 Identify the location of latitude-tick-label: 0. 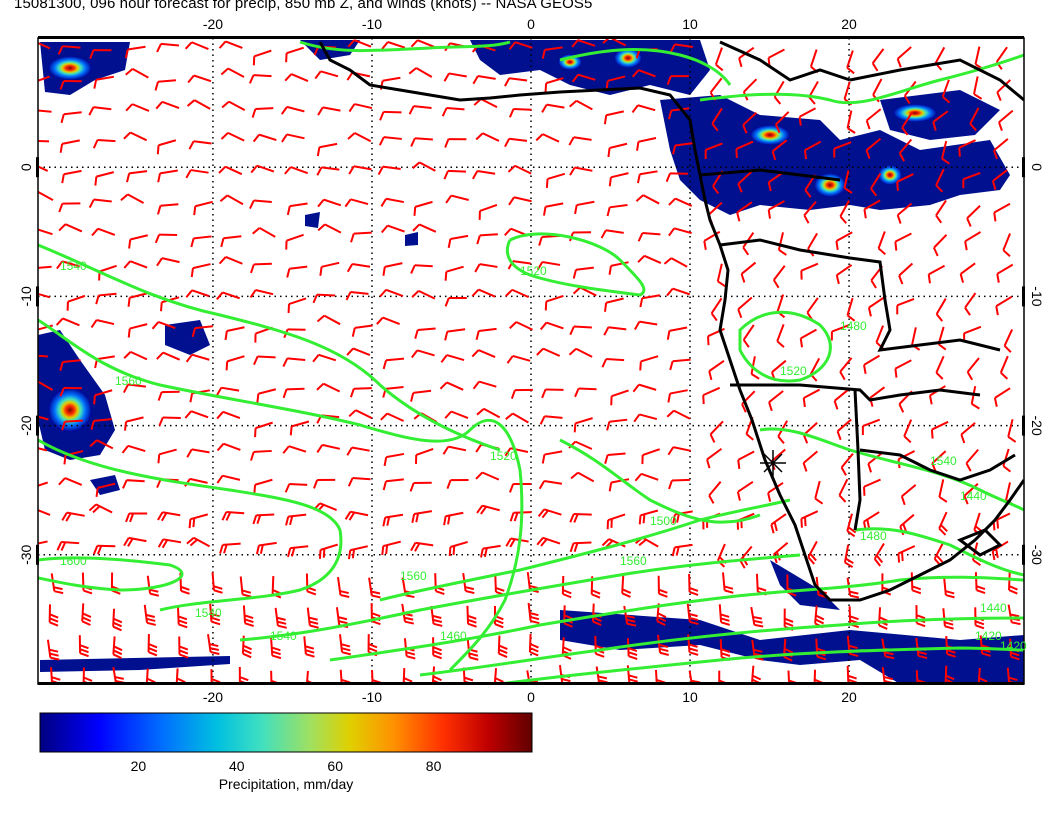
(1037, 167).